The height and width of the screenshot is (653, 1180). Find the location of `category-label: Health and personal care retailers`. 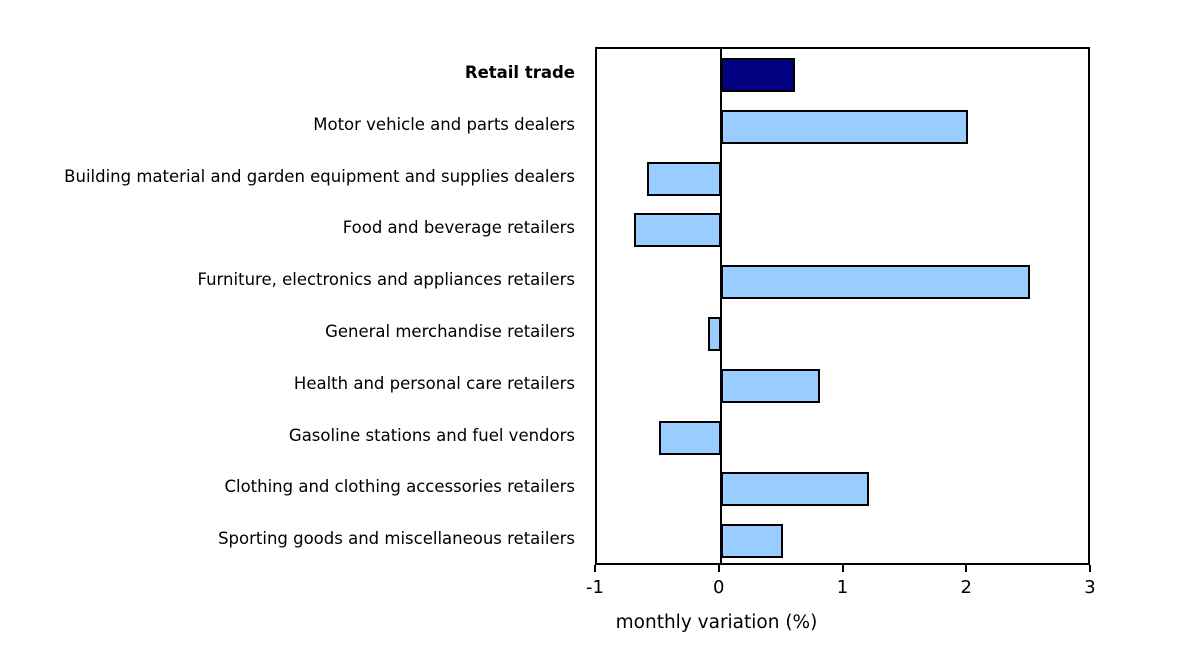

category-label: Health and personal care retailers is located at coordinates (434, 383).